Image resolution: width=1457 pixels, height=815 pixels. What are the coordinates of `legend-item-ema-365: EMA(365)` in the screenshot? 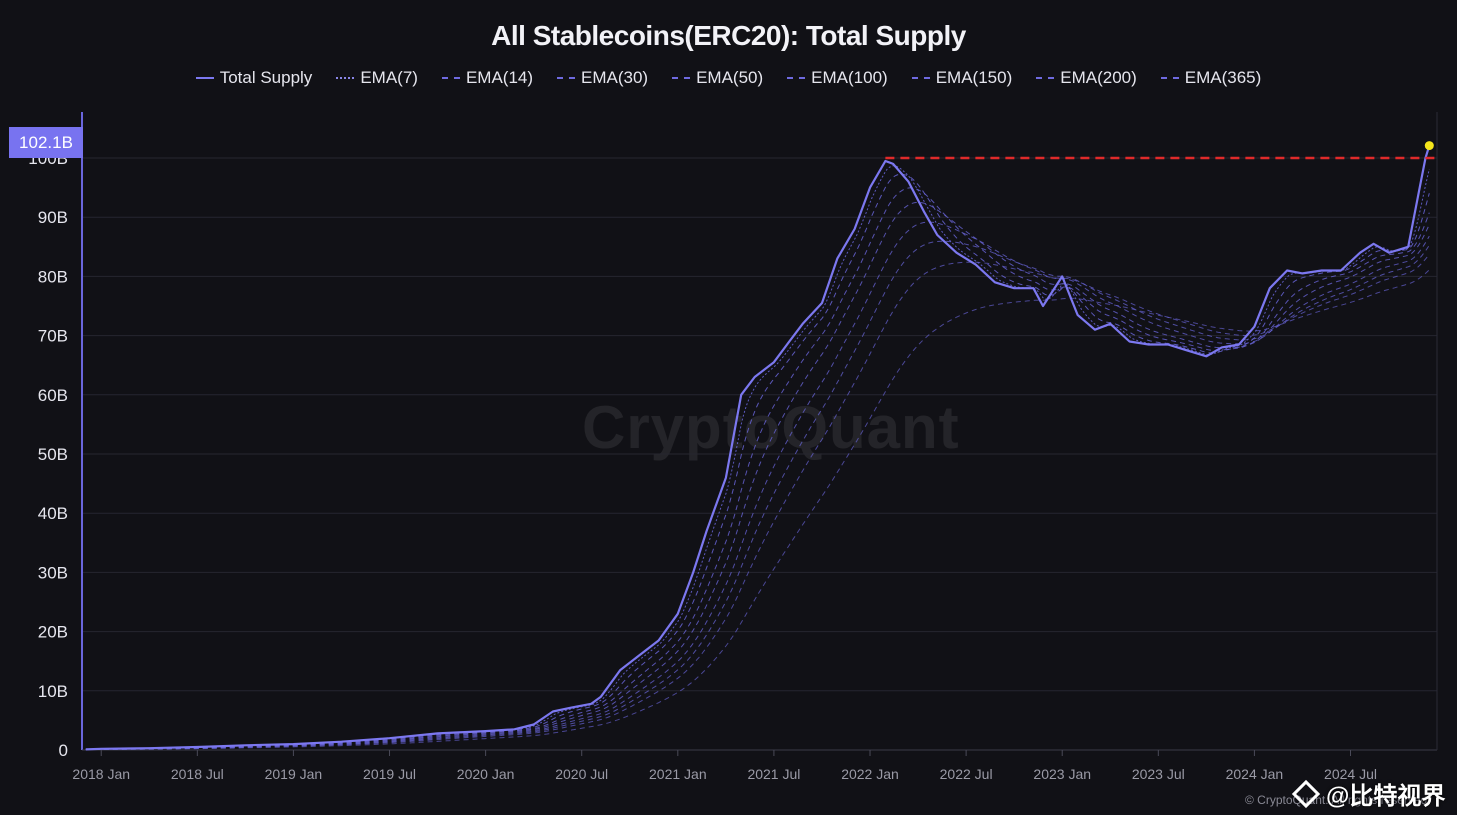 It's located at (1211, 78).